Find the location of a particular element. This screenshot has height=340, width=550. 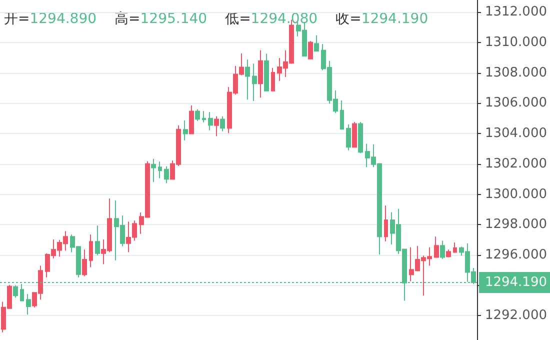

y-tick-label: 1302.000 is located at coordinates (515, 164).